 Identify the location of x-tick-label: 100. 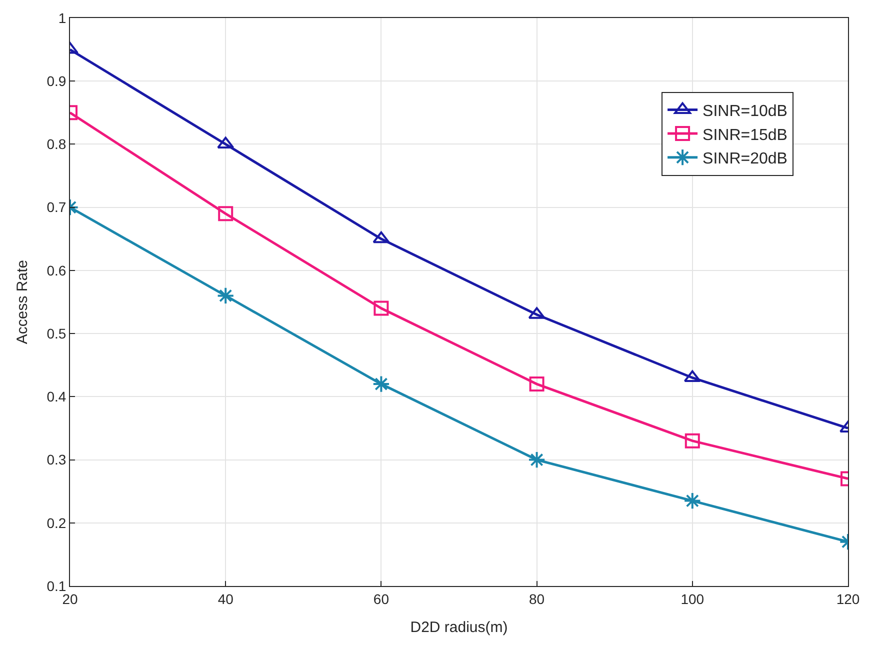
(692, 598).